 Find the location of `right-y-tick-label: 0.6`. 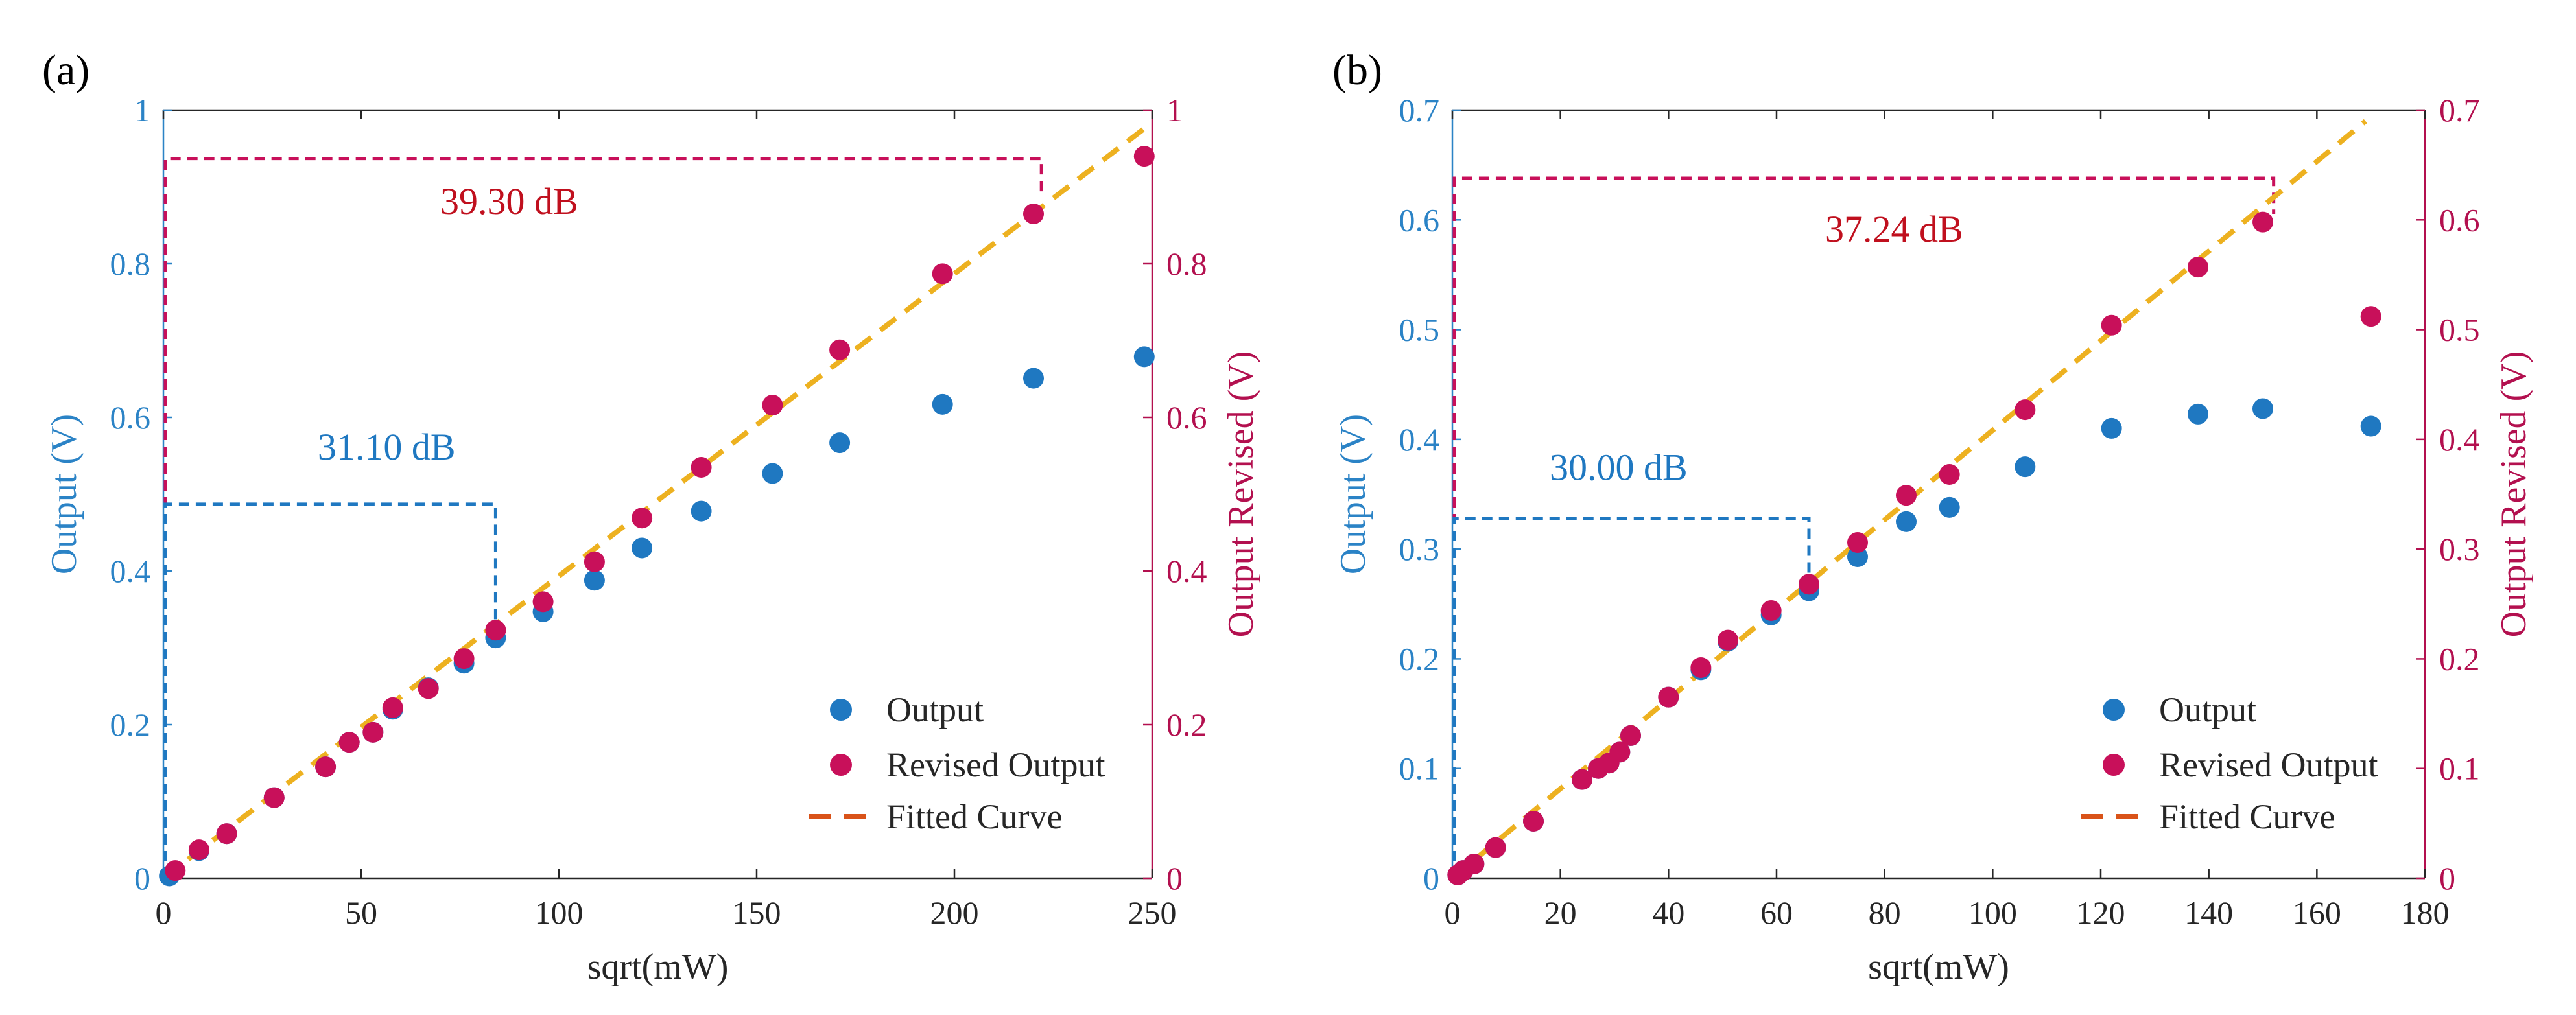

right-y-tick-label: 0.6 is located at coordinates (2460, 220).